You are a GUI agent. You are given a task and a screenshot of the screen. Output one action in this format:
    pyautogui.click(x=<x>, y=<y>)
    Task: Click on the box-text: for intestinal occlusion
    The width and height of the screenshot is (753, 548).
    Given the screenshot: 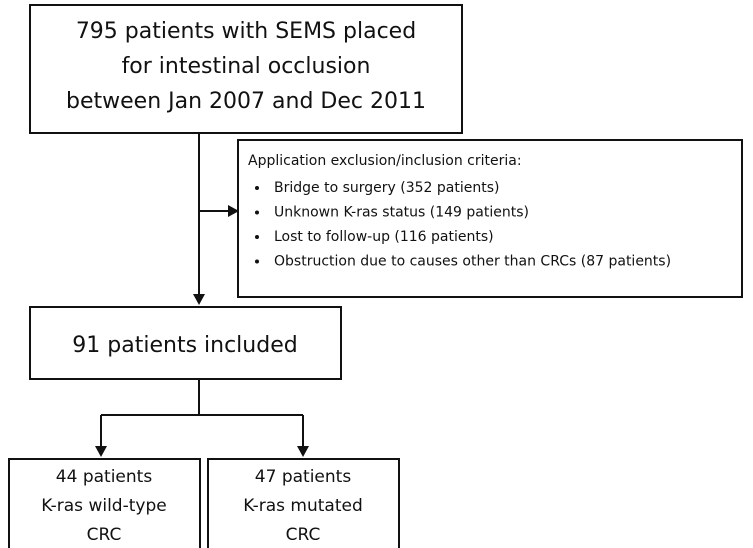 What is the action you would take?
    pyautogui.click(x=246, y=66)
    